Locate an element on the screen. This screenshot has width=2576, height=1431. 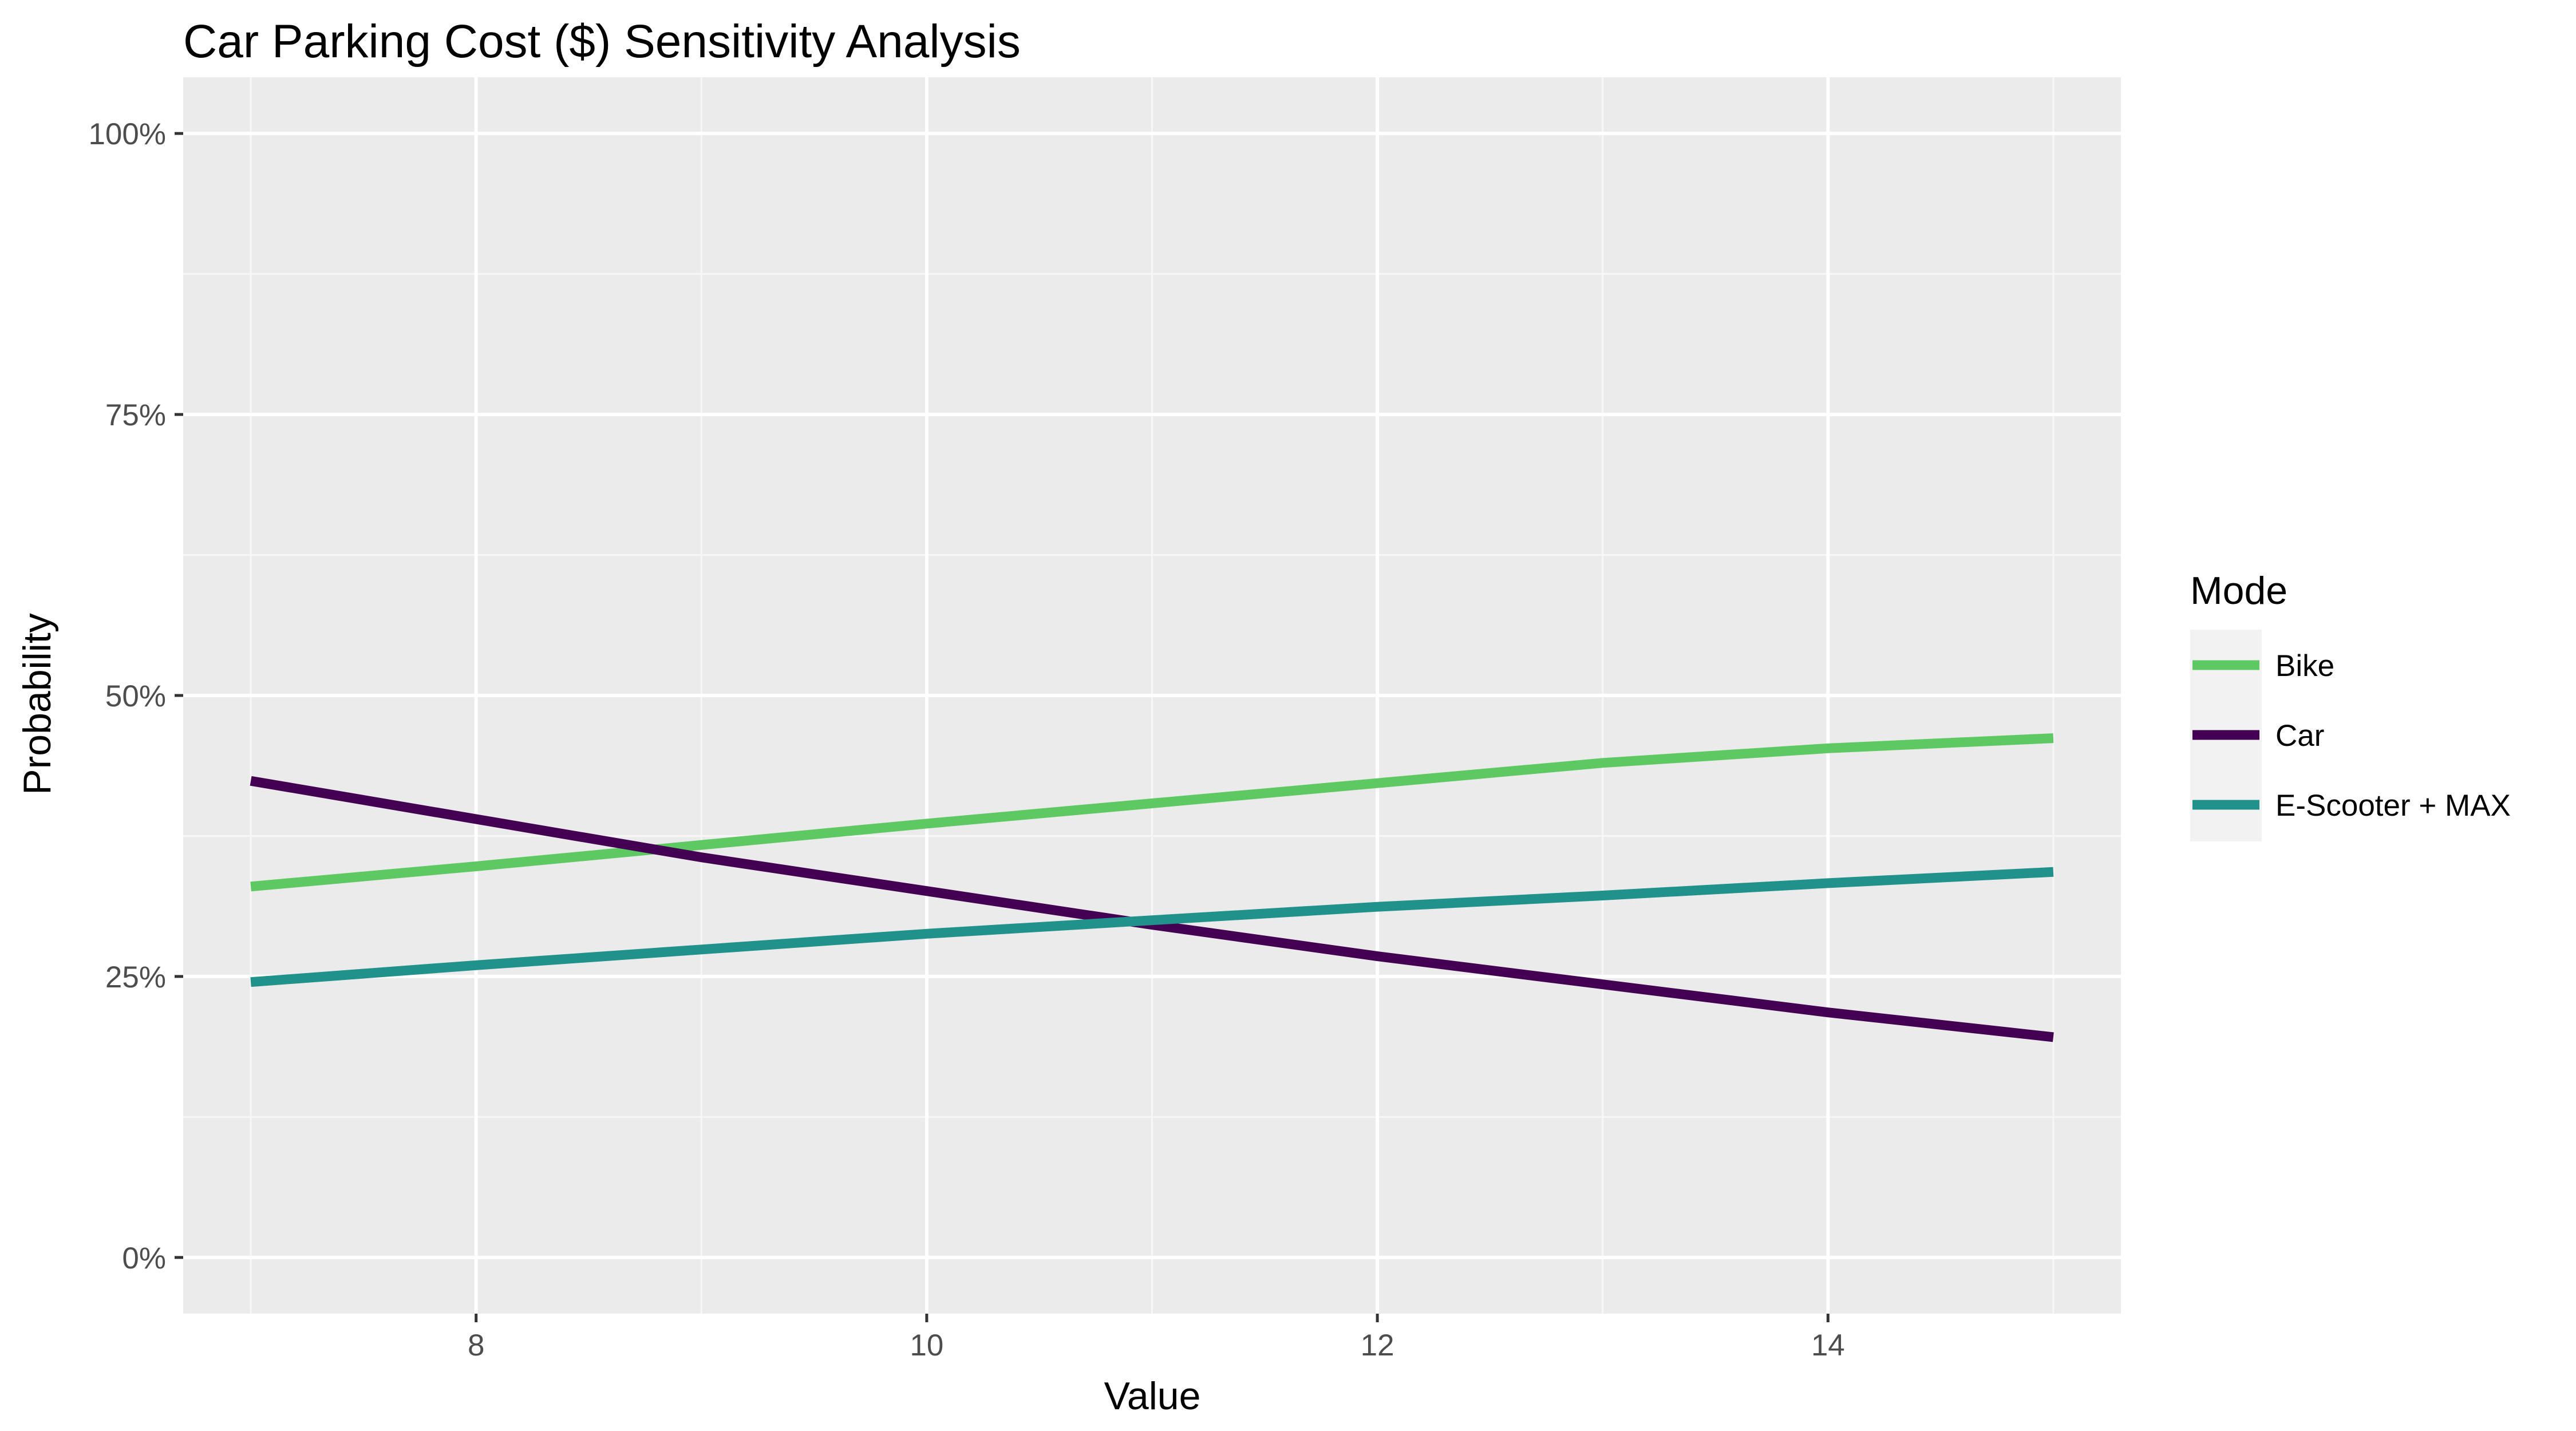
y-tick-label: 0% is located at coordinates (144, 1258).